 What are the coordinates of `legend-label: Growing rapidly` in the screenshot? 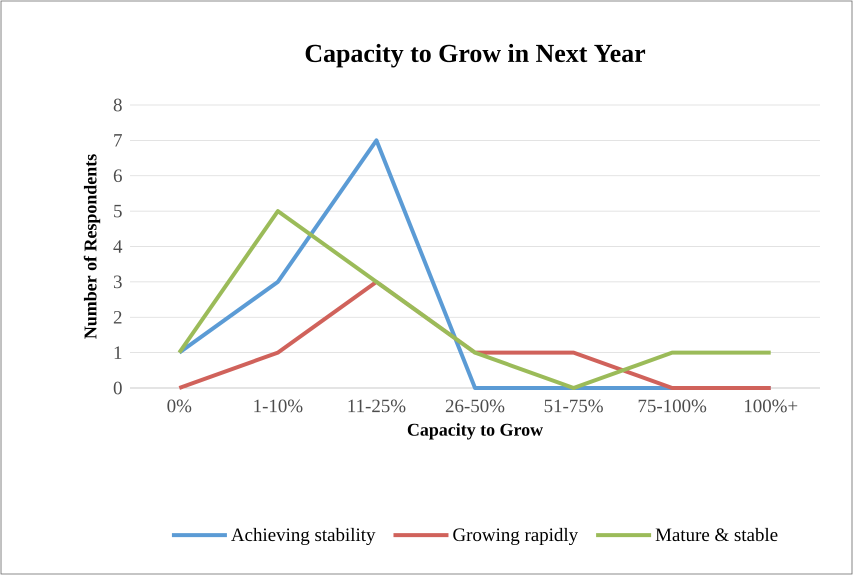 It's located at (515, 537).